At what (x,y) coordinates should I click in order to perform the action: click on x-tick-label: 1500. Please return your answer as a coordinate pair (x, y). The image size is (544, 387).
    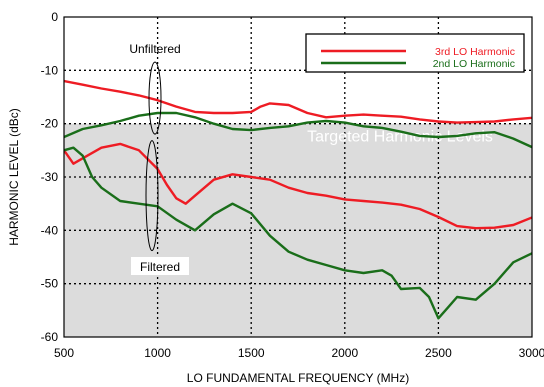
    Looking at the image, I should click on (251, 353).